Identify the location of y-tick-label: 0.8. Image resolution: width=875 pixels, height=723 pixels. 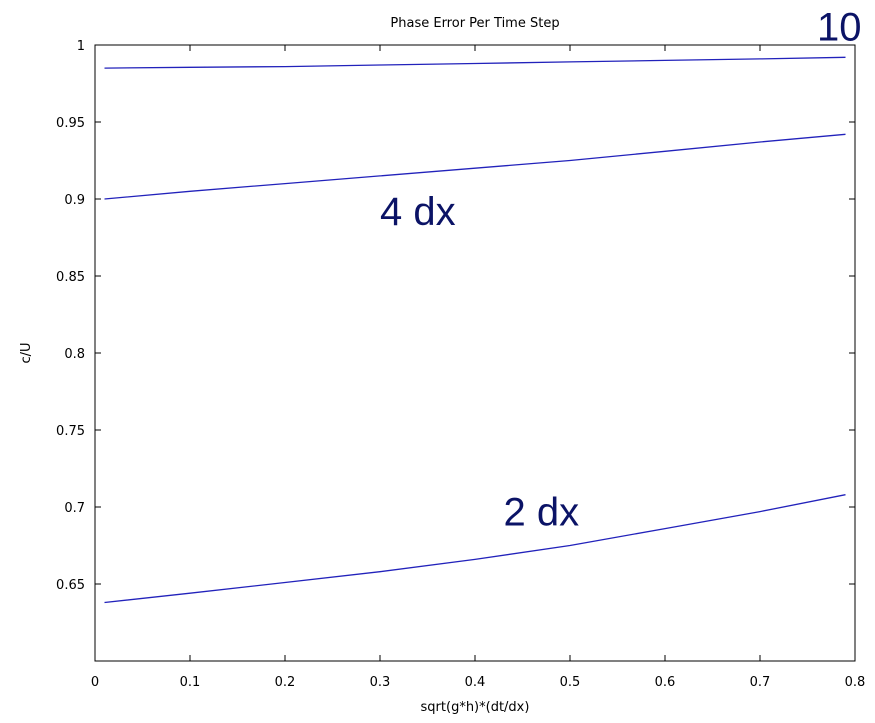
(74, 354).